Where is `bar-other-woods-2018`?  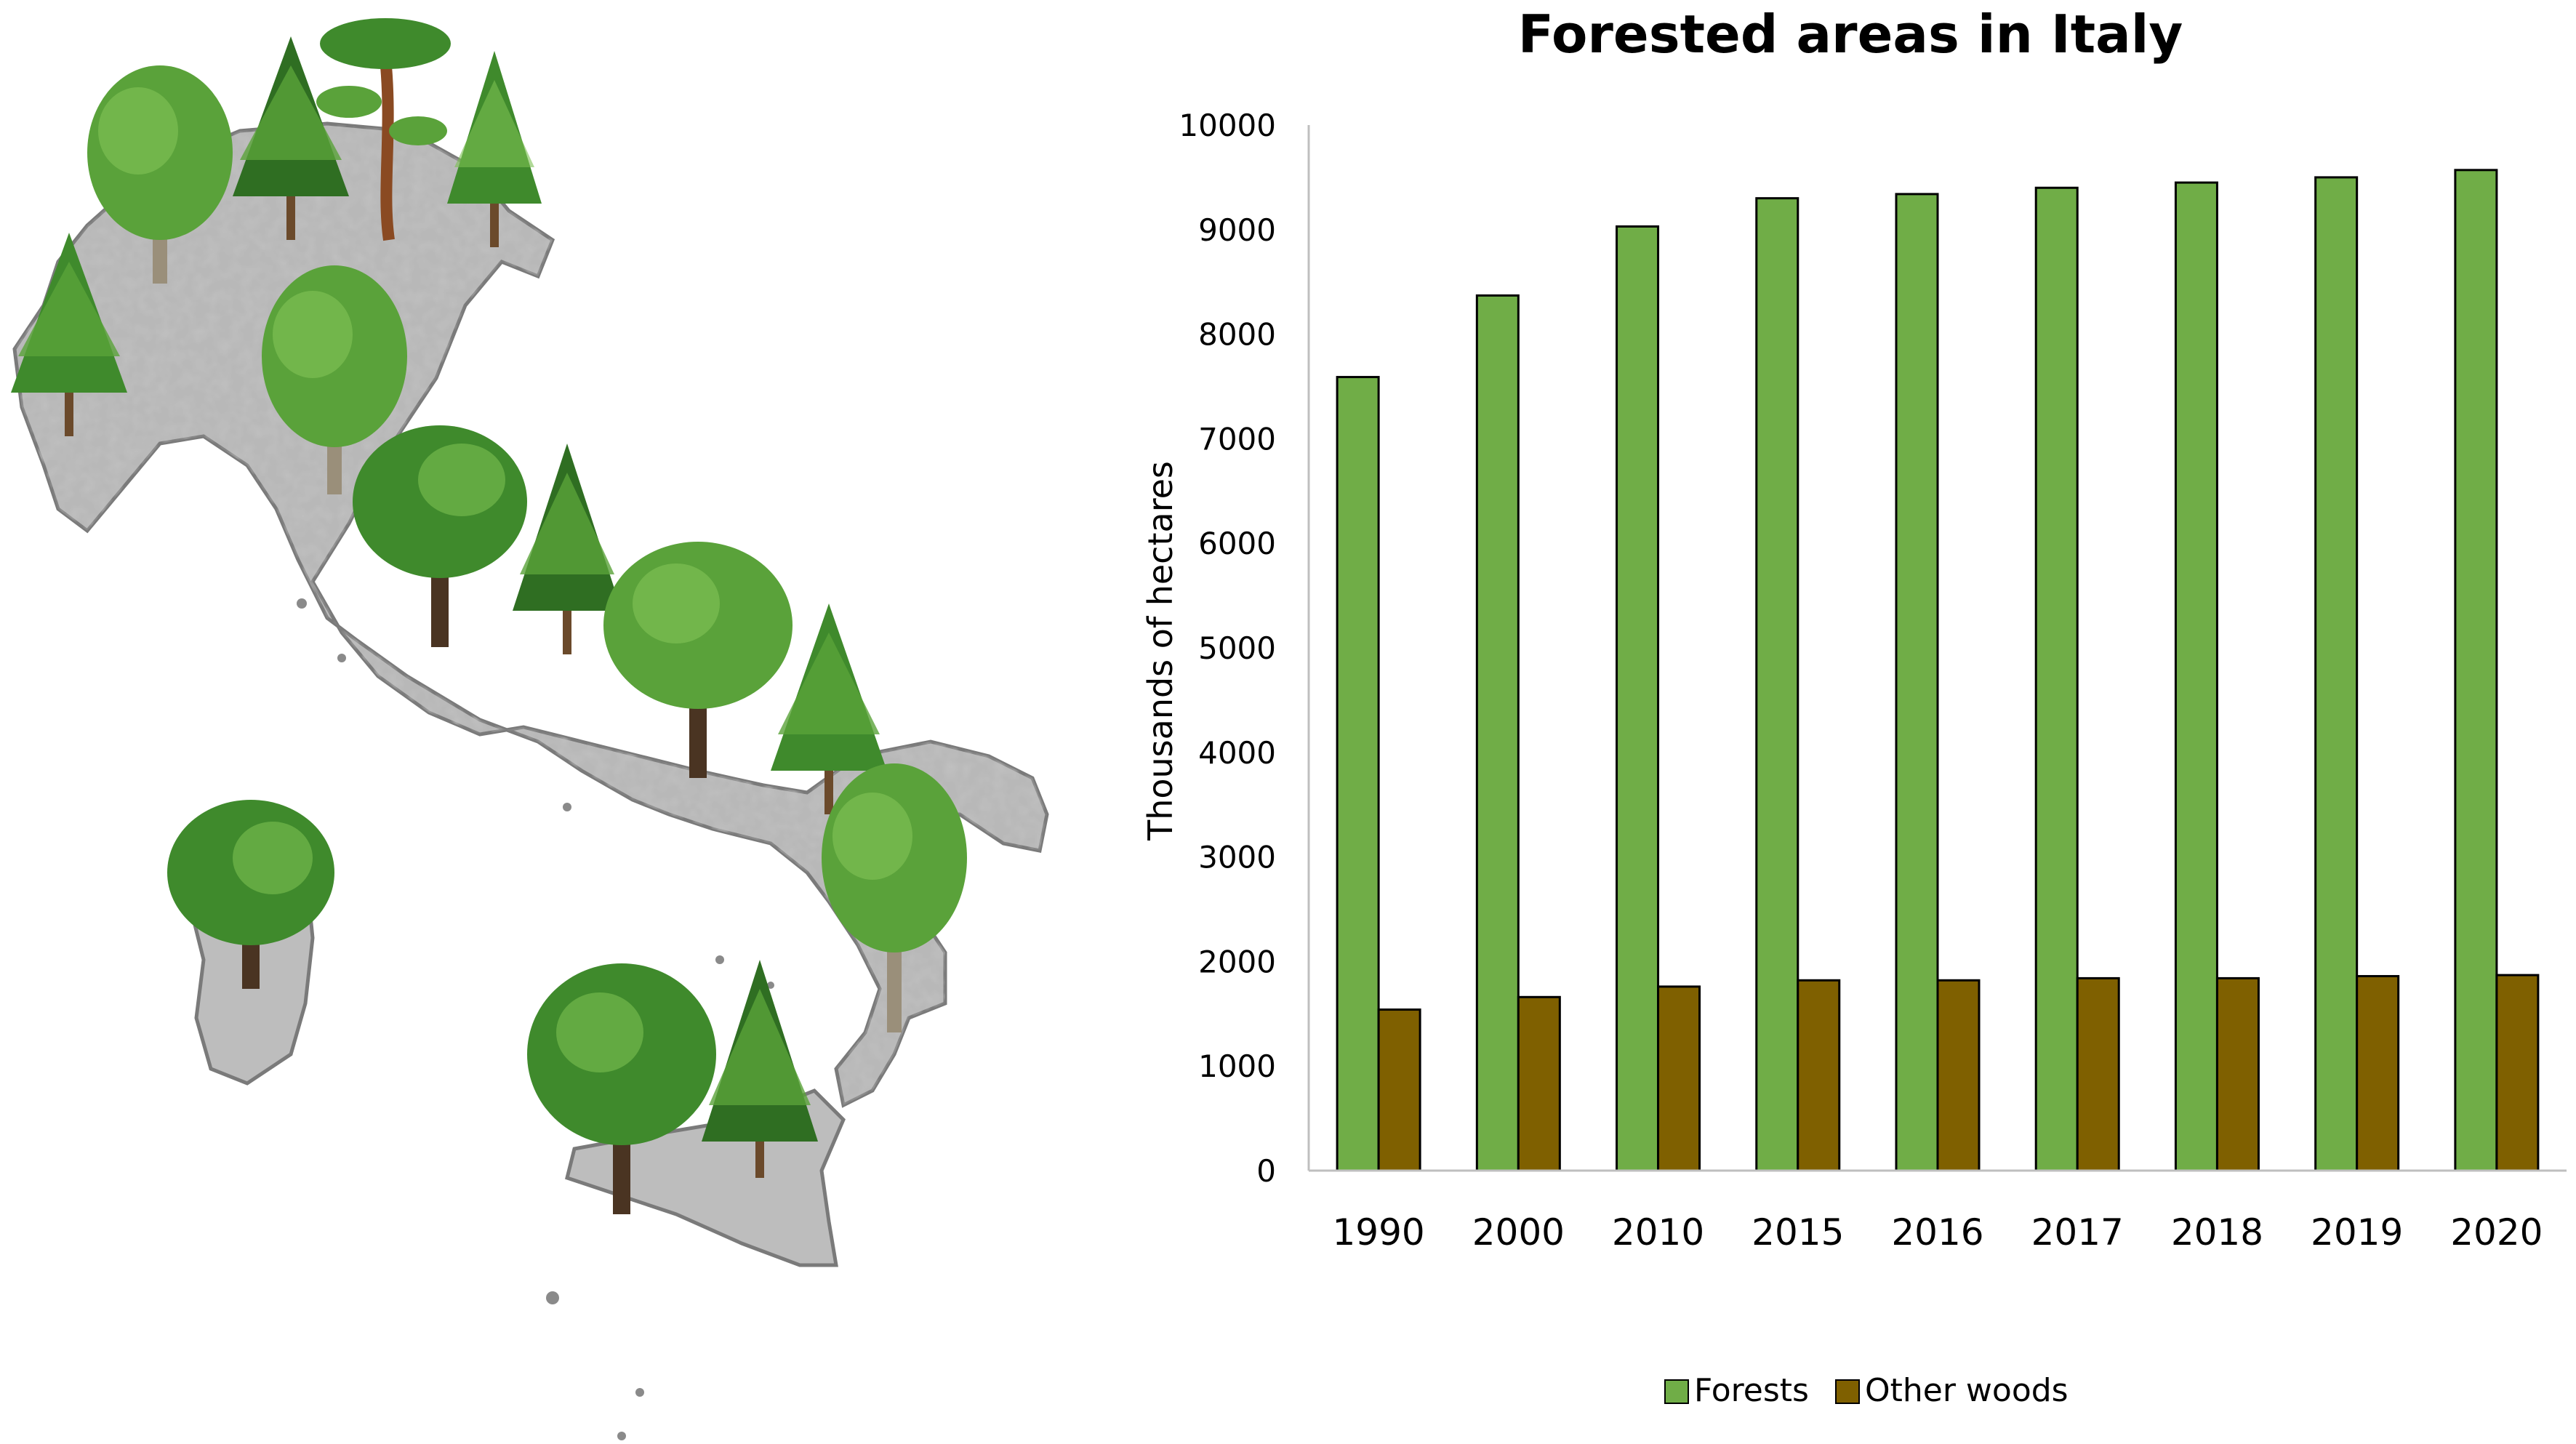 bar-other-woods-2018 is located at coordinates (2237, 1074).